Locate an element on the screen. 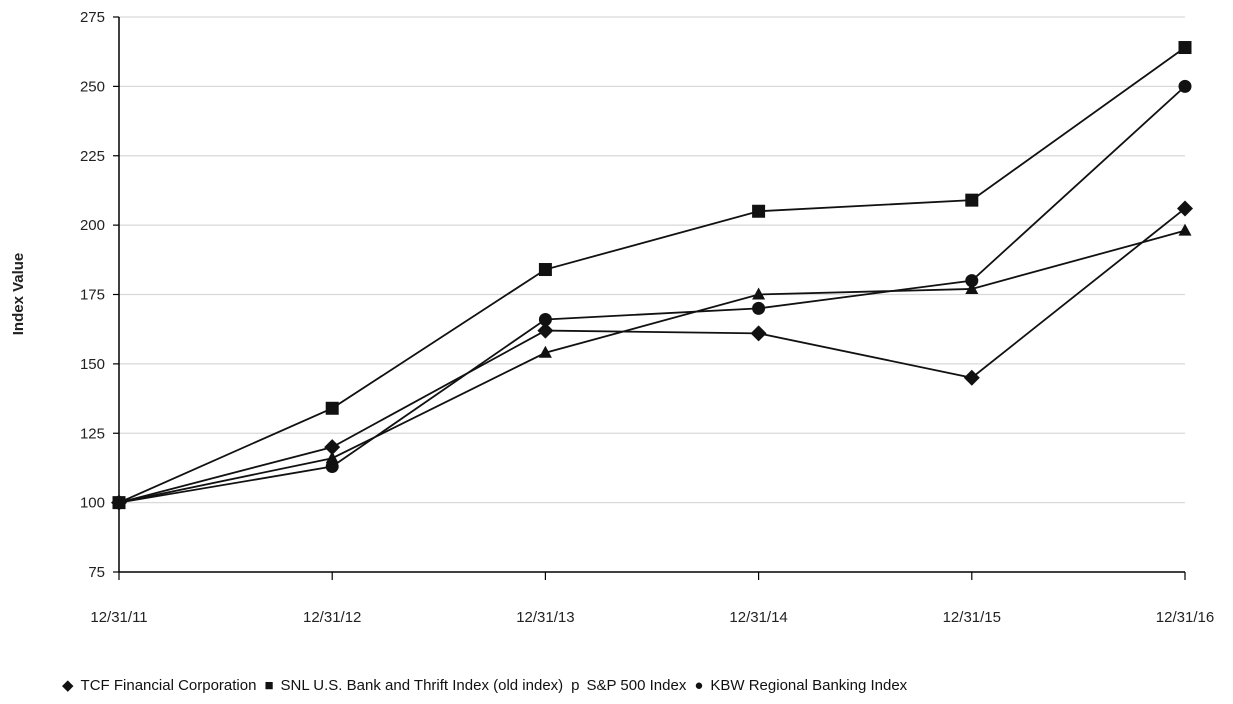 This screenshot has width=1233, height=704. x-tick-label: 12/31/16 is located at coordinates (1185, 617).